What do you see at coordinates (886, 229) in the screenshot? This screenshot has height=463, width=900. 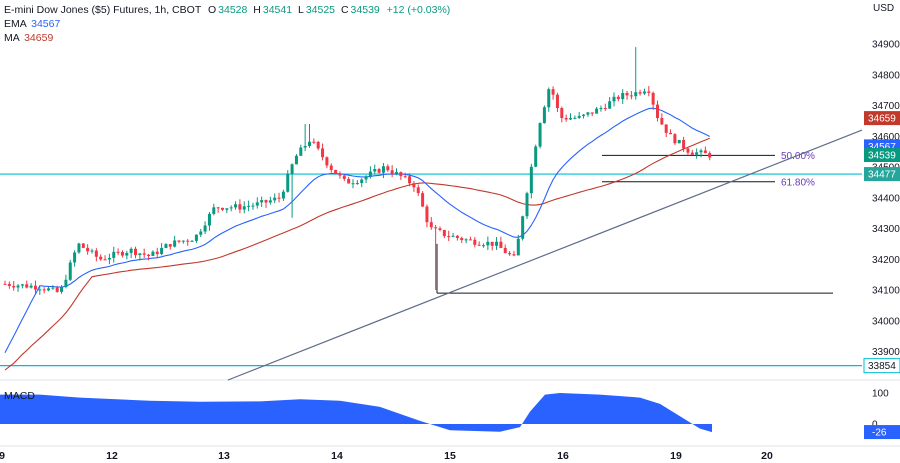 I see `price-tick-label: 34300` at bounding box center [886, 229].